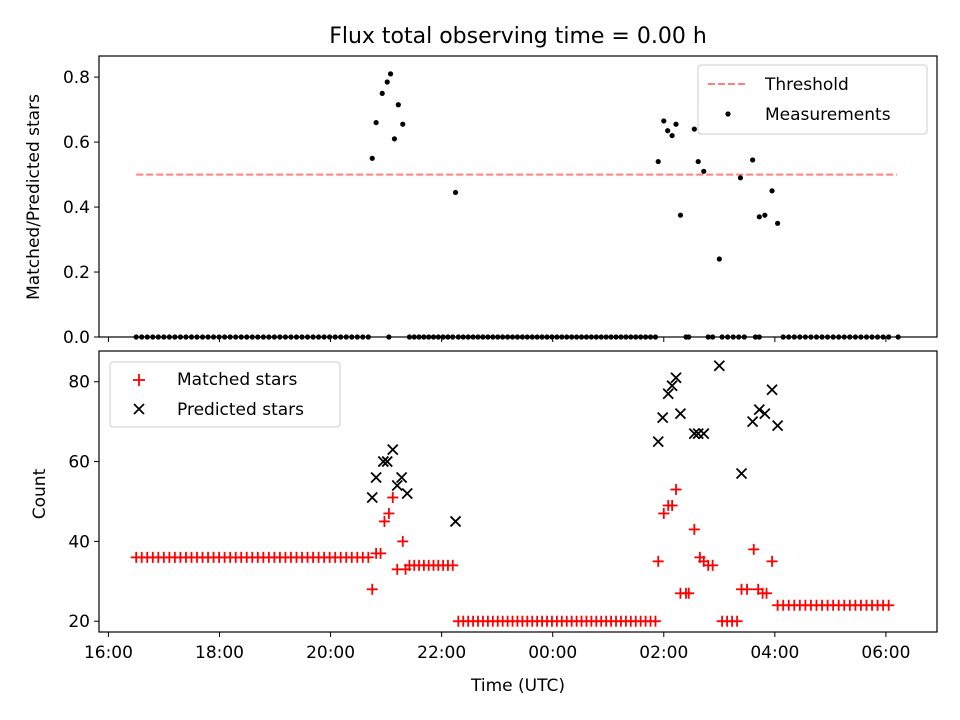  I want to click on top-y-tick-label: 0.4, so click(76, 208).